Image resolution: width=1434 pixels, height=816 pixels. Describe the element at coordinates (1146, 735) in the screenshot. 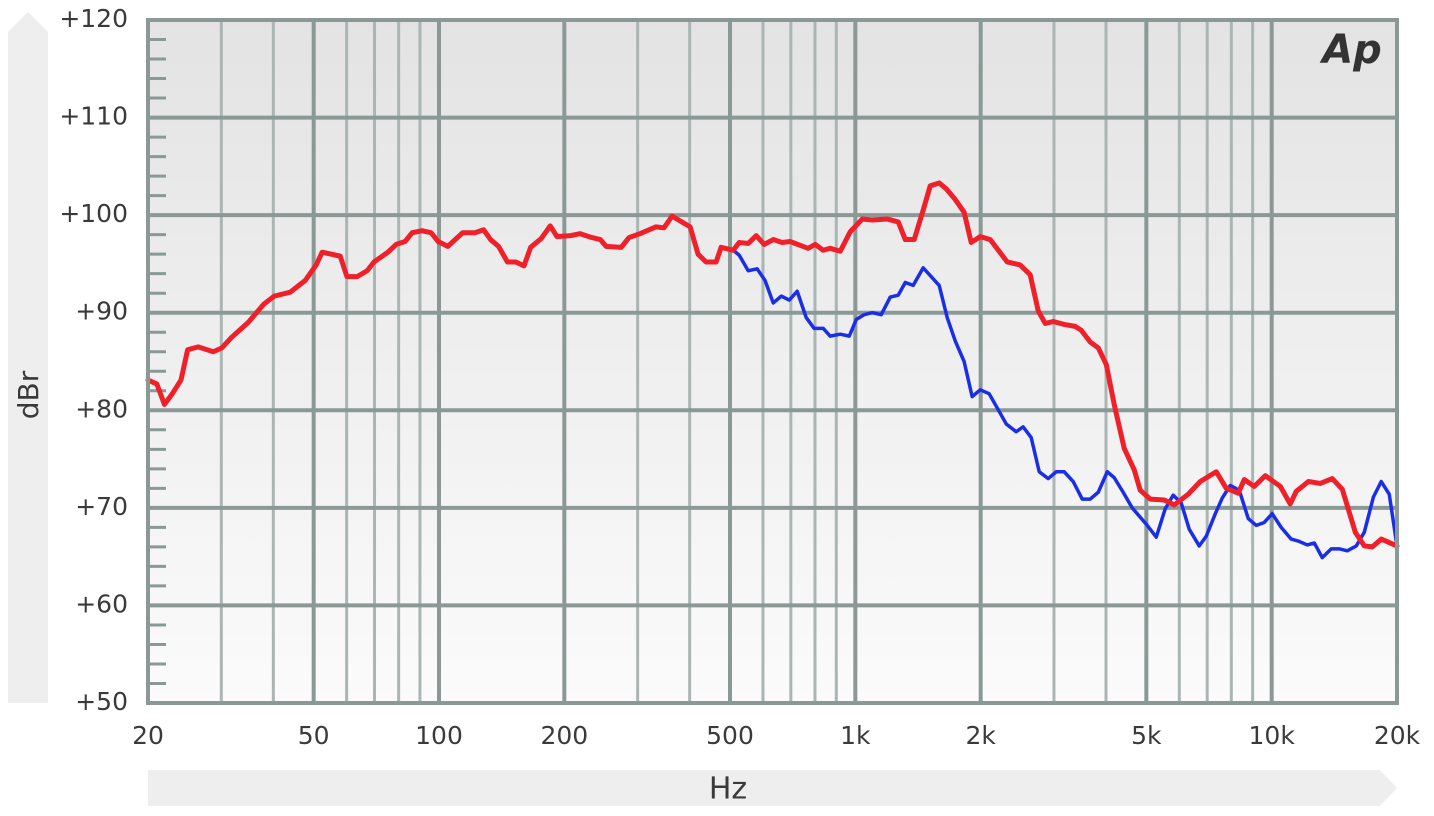

I see `x-tick-label: 5k` at that location.